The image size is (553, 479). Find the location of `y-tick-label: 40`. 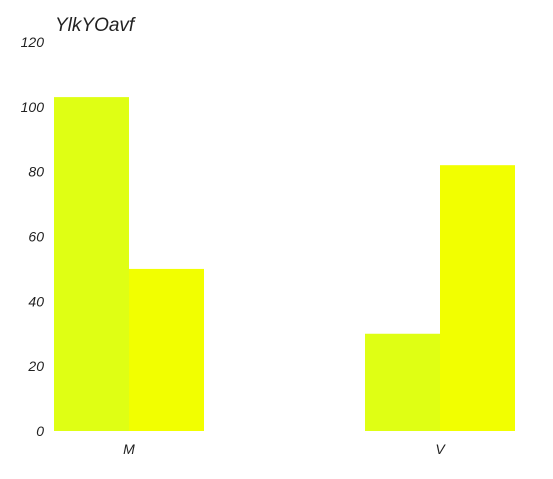

y-tick-label: 40 is located at coordinates (36, 301).